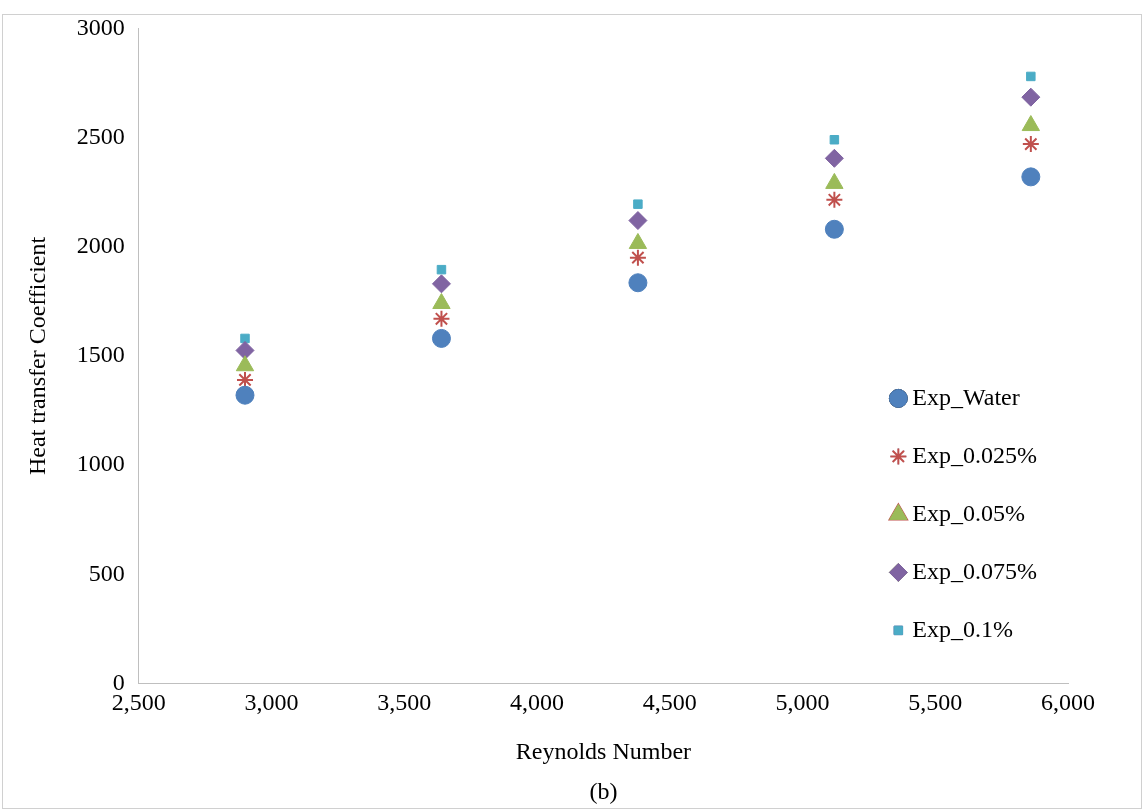  Describe the element at coordinates (100, 463) in the screenshot. I see `y-tick-label: 1000` at that location.